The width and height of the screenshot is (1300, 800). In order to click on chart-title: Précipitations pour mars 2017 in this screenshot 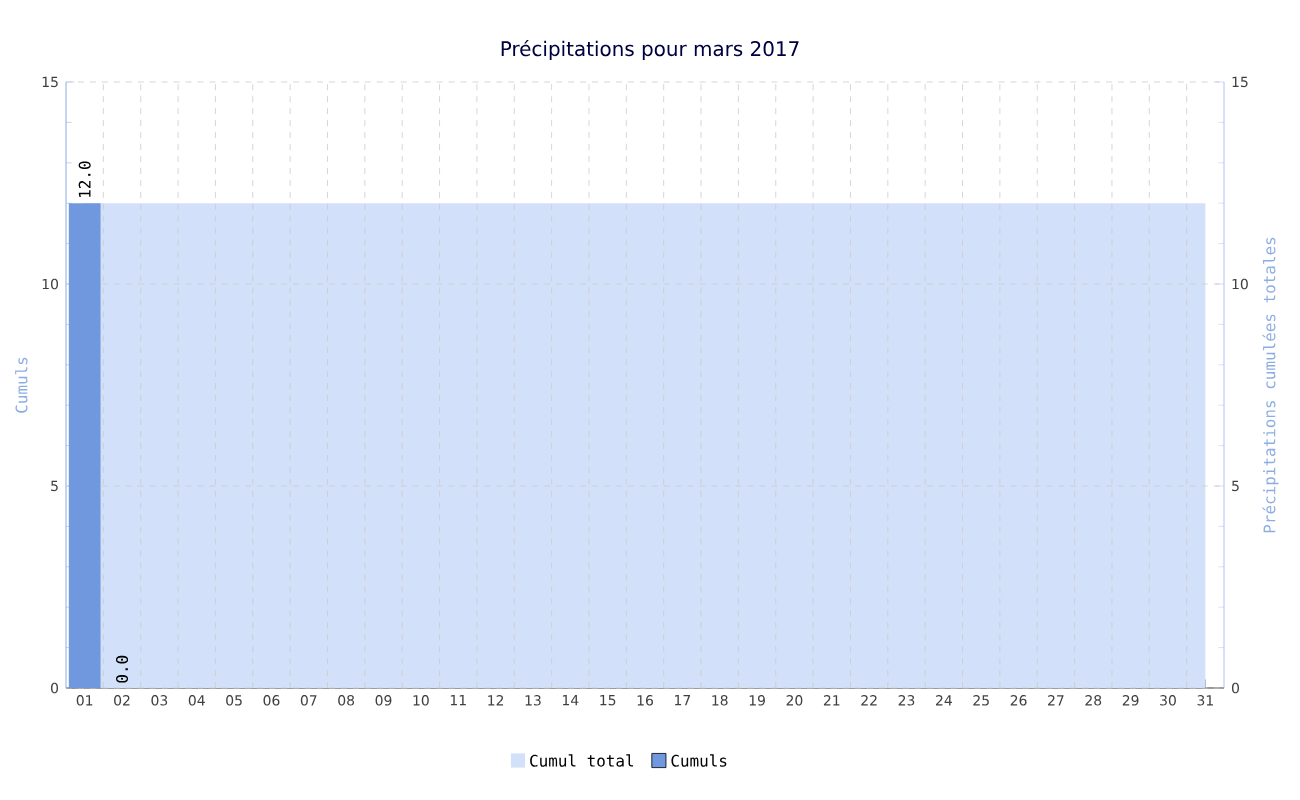, I will do `click(650, 50)`.